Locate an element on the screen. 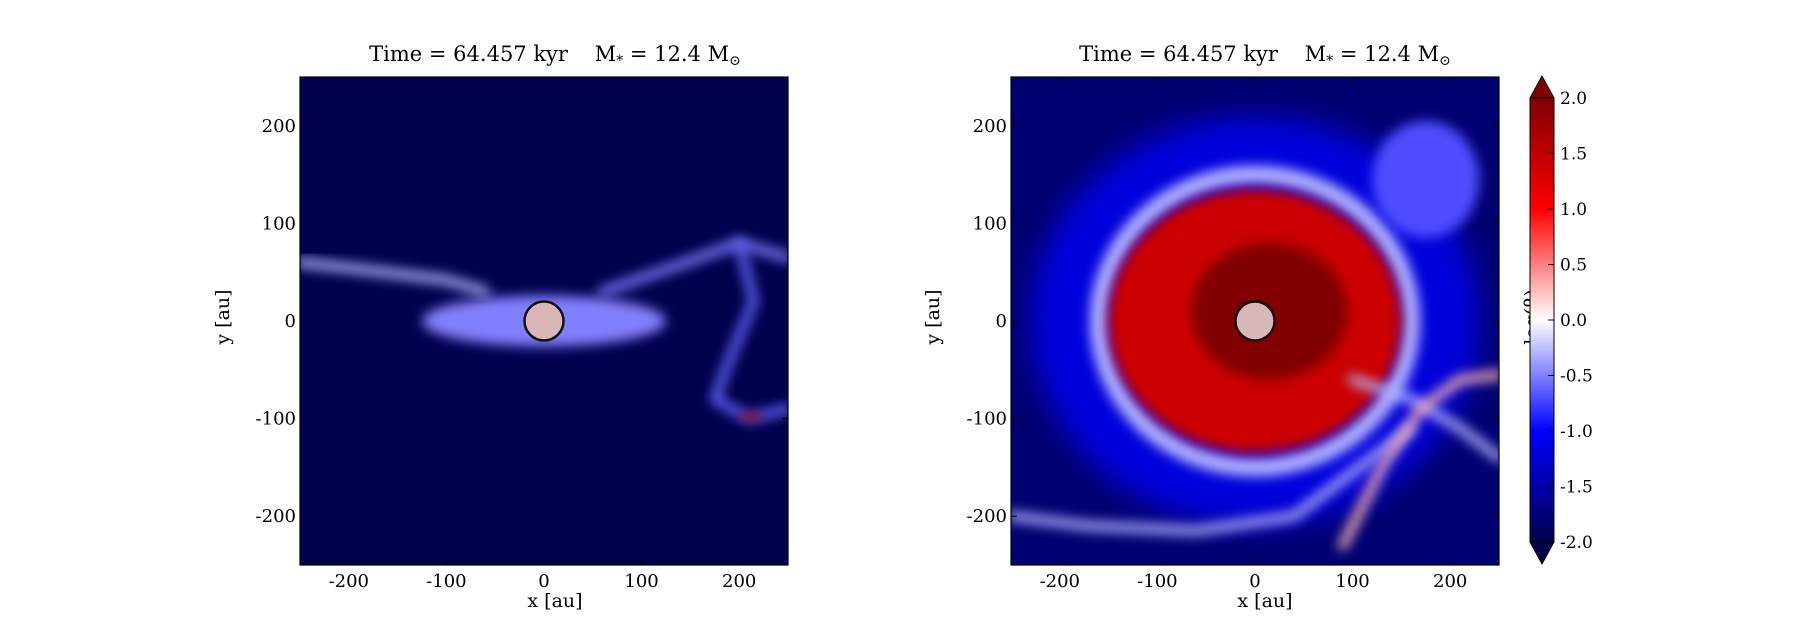  colorbar-tick-label: -0.5 is located at coordinates (1576, 377).